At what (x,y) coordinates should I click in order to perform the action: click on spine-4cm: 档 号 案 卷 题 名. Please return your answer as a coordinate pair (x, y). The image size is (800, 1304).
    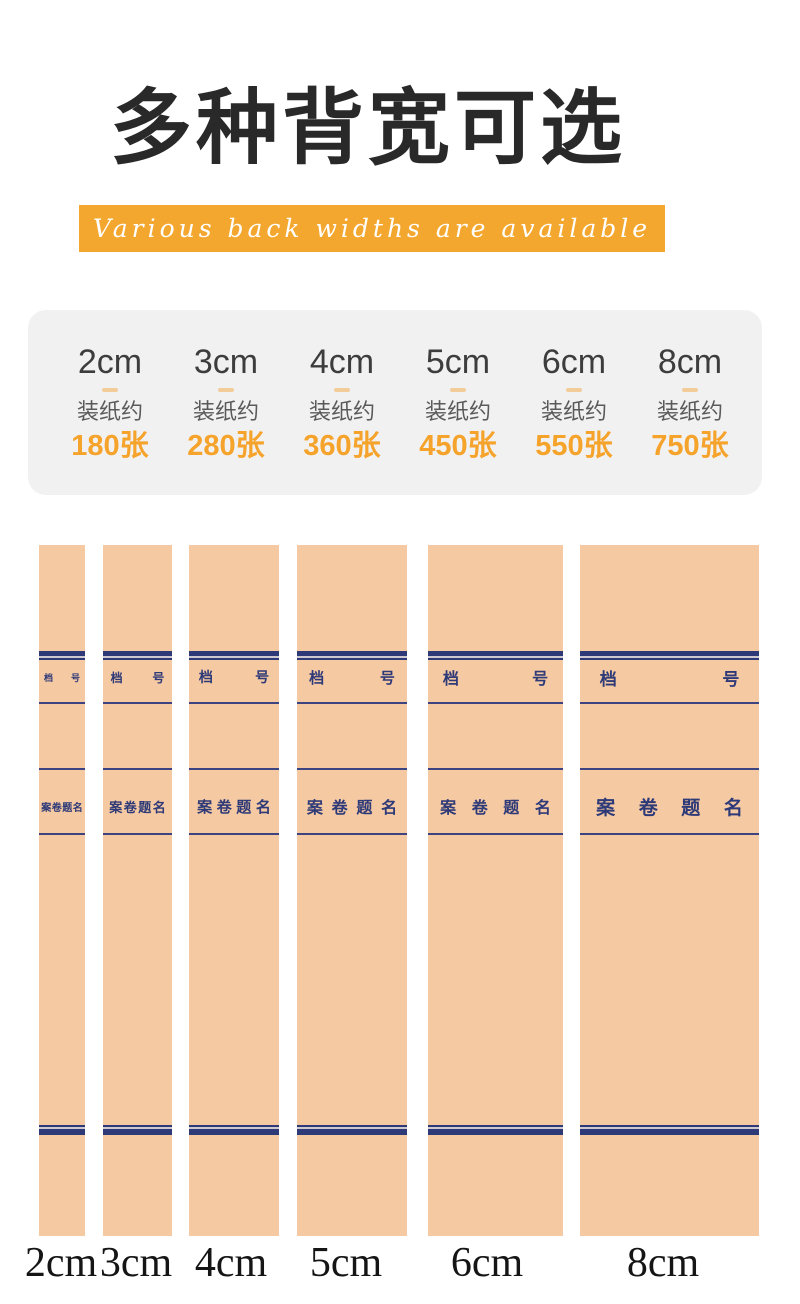
    Looking at the image, I should click on (234, 890).